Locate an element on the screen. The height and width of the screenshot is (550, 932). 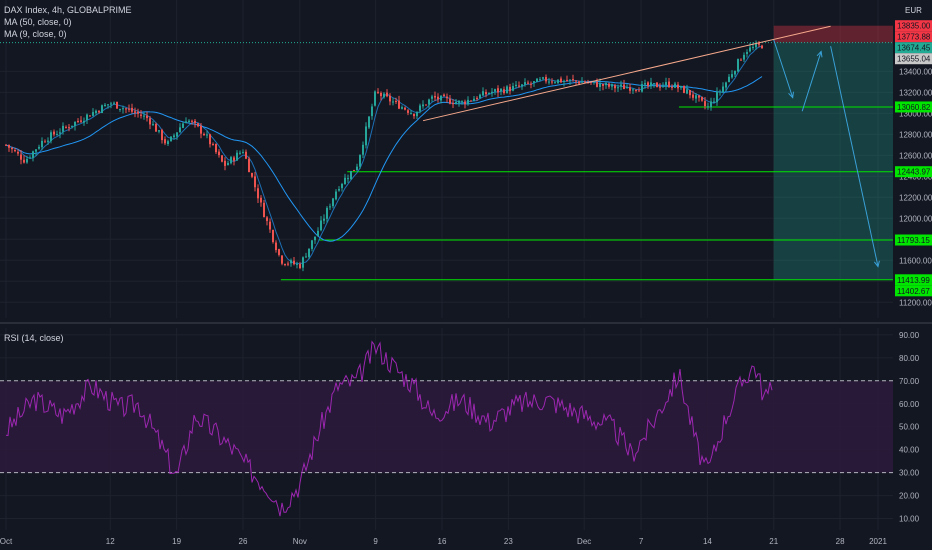
rsi-tick-label: 60.00 is located at coordinates (909, 404).